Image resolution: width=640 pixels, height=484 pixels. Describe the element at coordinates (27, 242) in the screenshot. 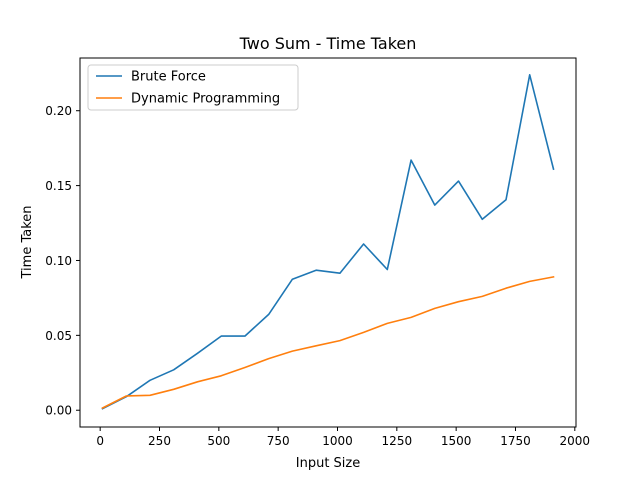

I see `y-axis-label: Time Taken` at that location.